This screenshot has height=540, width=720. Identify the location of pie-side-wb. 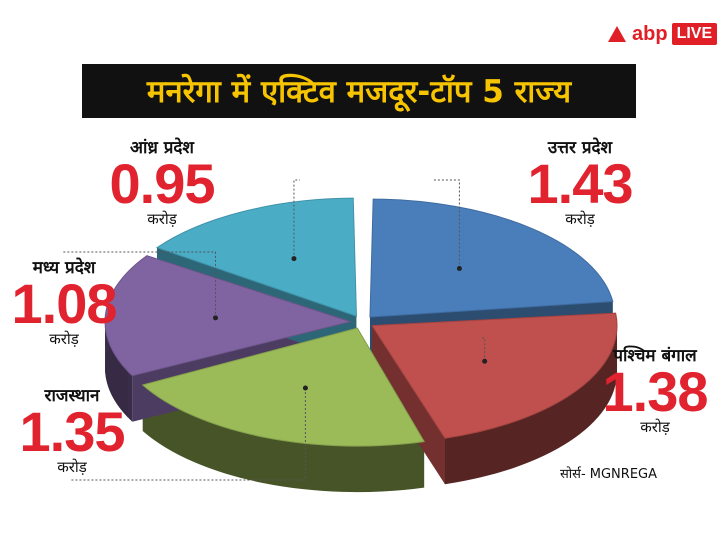
(531, 405).